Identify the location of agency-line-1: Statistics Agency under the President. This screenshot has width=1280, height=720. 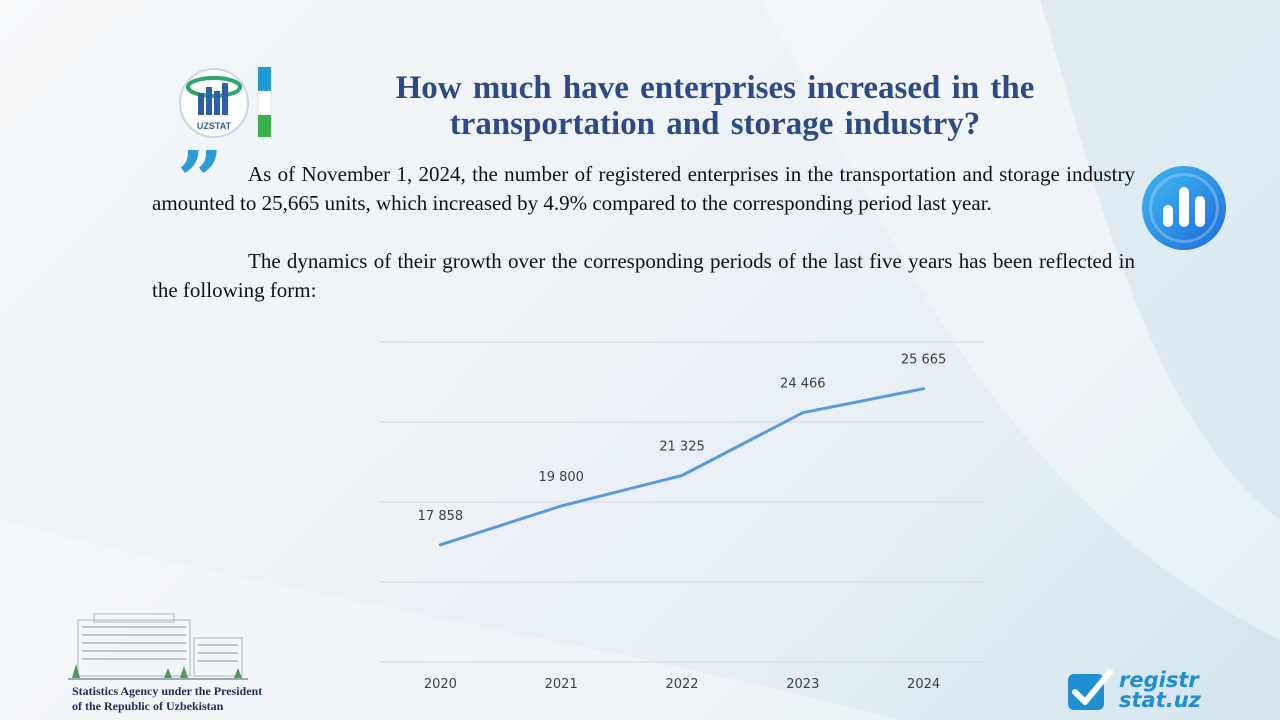
(167, 691).